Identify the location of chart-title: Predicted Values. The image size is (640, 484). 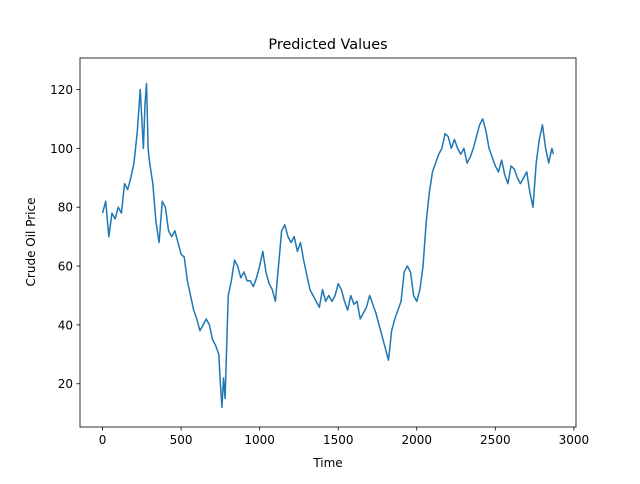
(327, 45).